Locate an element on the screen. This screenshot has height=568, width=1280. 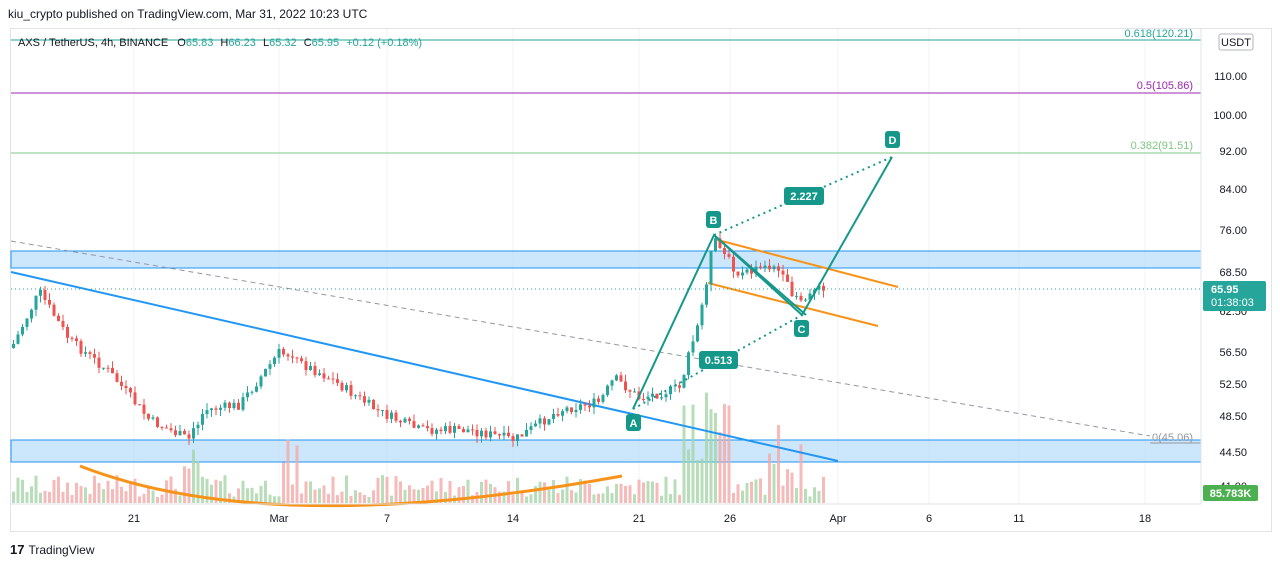
ratio-label-0513: 0.513 is located at coordinates (718, 360).